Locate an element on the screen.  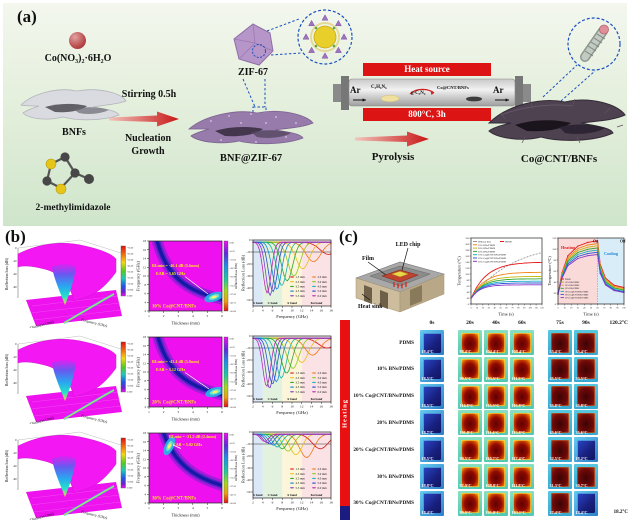
svg-text: S band is located at coordinates (257, 303).